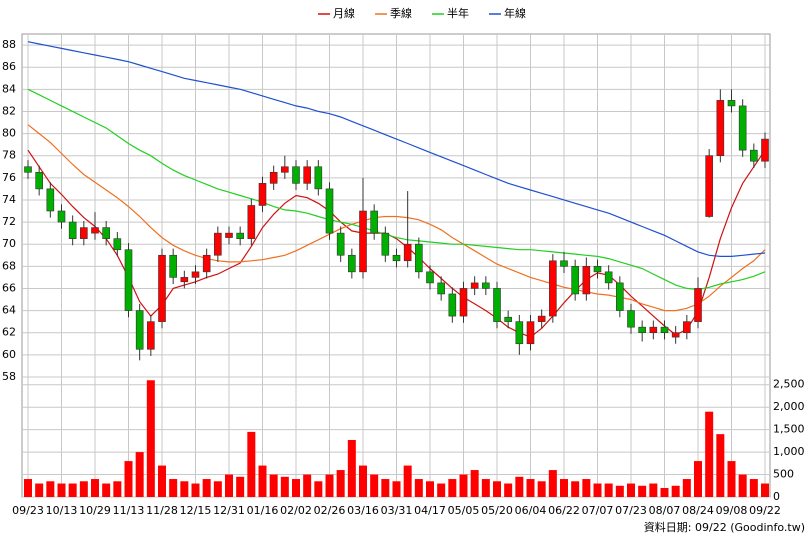  Describe the element at coordinates (9, 88) in the screenshot. I see `y-tick-label: 84` at that location.